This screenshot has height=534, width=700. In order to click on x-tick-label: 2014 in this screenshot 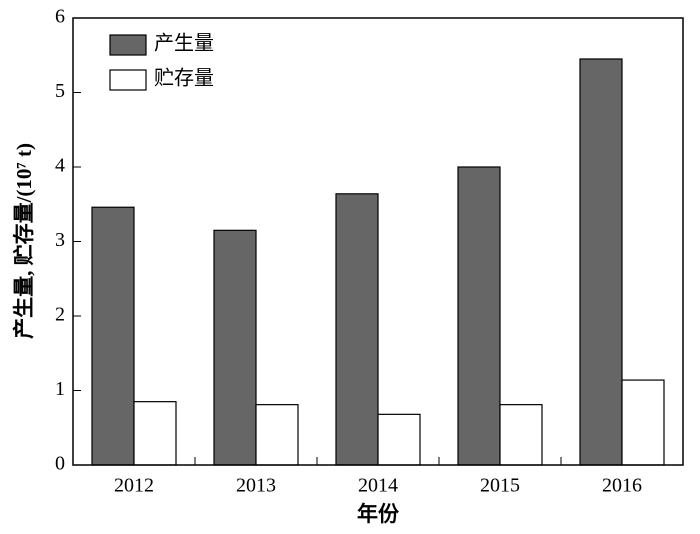, I will do `click(378, 486)`.